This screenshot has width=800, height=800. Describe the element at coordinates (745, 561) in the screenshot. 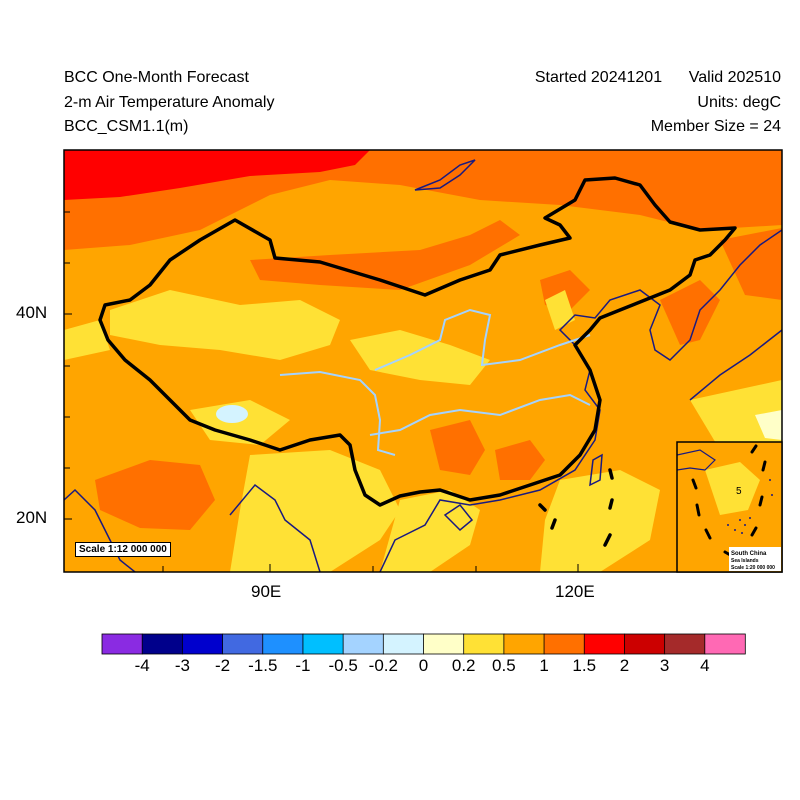

I see `inset-title-2: Sea Islands` at that location.